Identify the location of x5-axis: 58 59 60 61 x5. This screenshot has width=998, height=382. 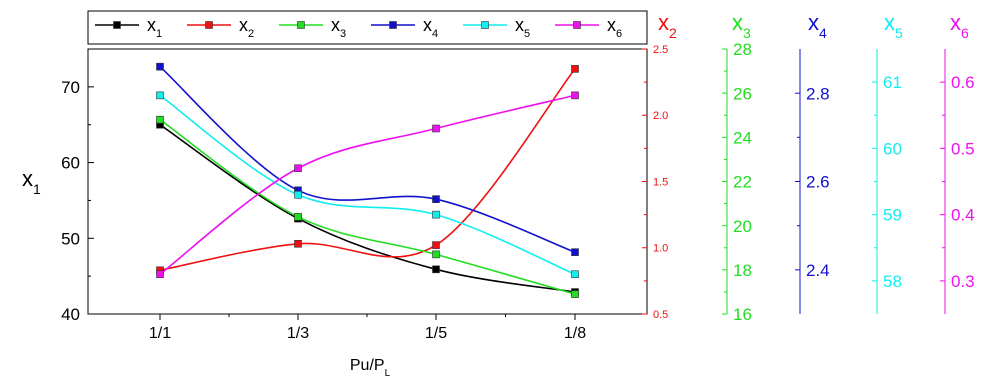
(887, 162).